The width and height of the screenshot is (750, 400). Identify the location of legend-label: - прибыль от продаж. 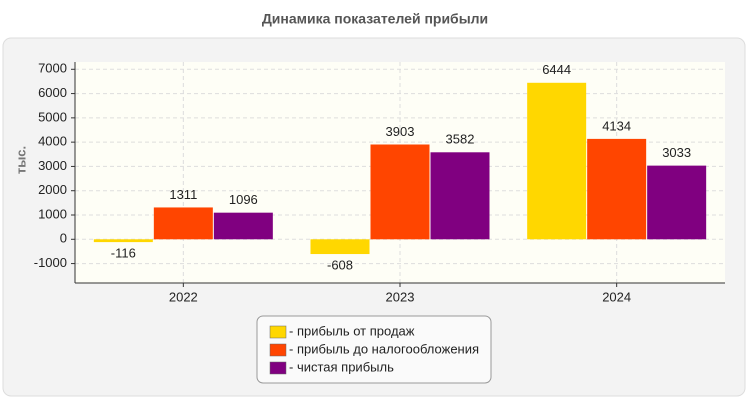
(352, 330).